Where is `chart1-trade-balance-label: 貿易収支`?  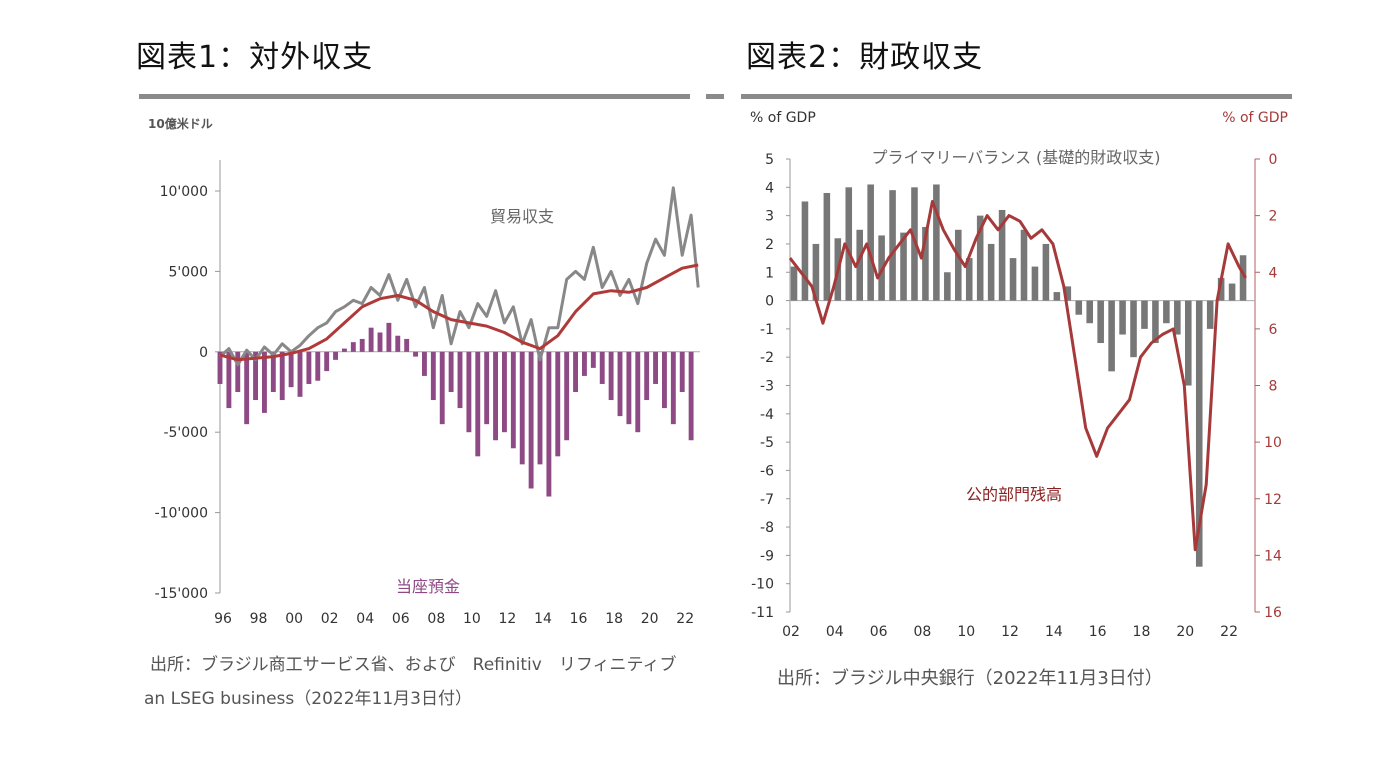
chart1-trade-balance-label: 貿易収支 is located at coordinates (522, 216).